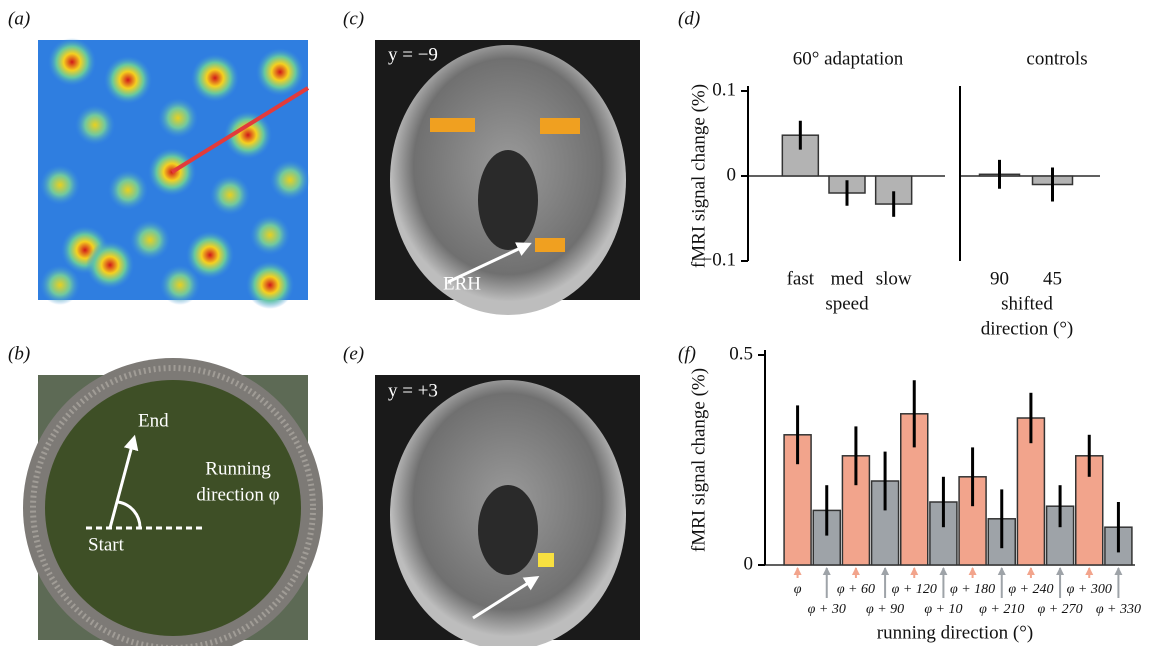 This screenshot has height=646, width=1150. What do you see at coordinates (724, 89) in the screenshot?
I see `y-tick-label: 0.1` at bounding box center [724, 89].